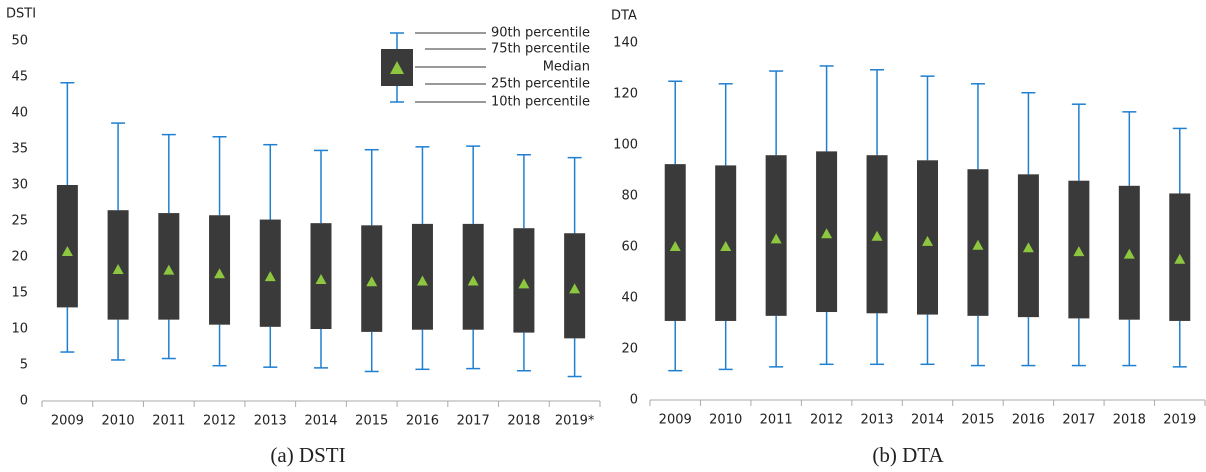 The width and height of the screenshot is (1206, 472). I want to click on y-tick-label: 5, so click(24, 365).